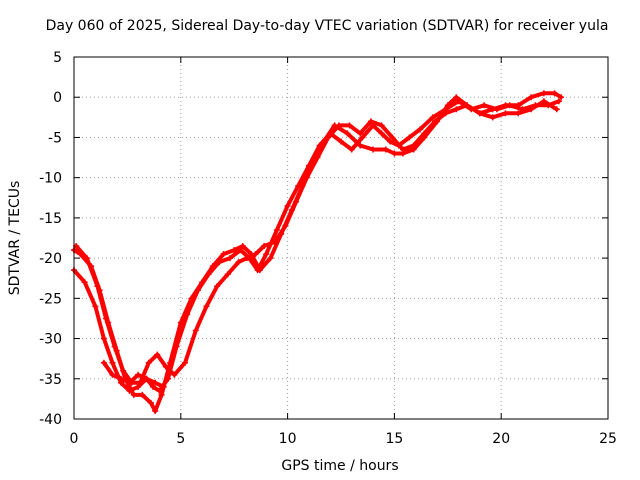 The width and height of the screenshot is (640, 480). I want to click on y-tick-label: -5, so click(55, 138).